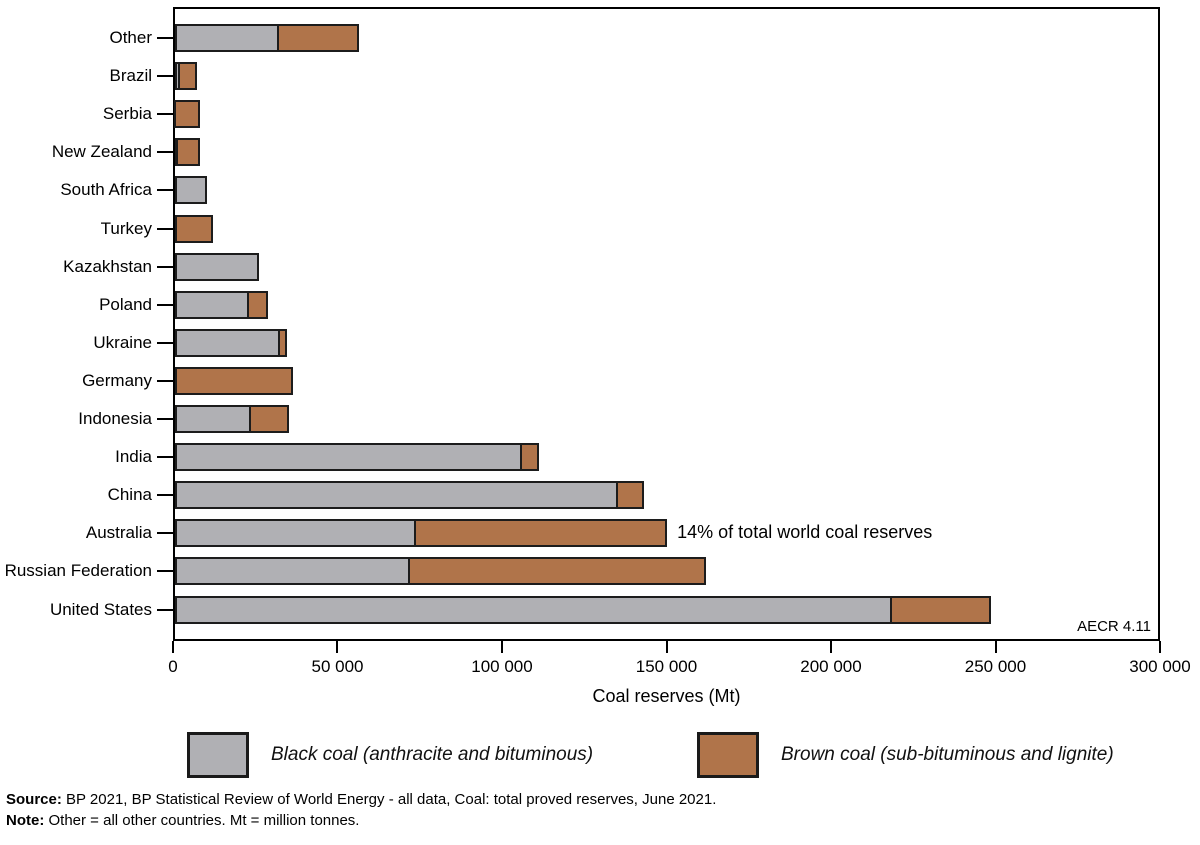 This screenshot has height=845, width=1200. What do you see at coordinates (218, 755) in the screenshot?
I see `legend-swatch-black-coal` at bounding box center [218, 755].